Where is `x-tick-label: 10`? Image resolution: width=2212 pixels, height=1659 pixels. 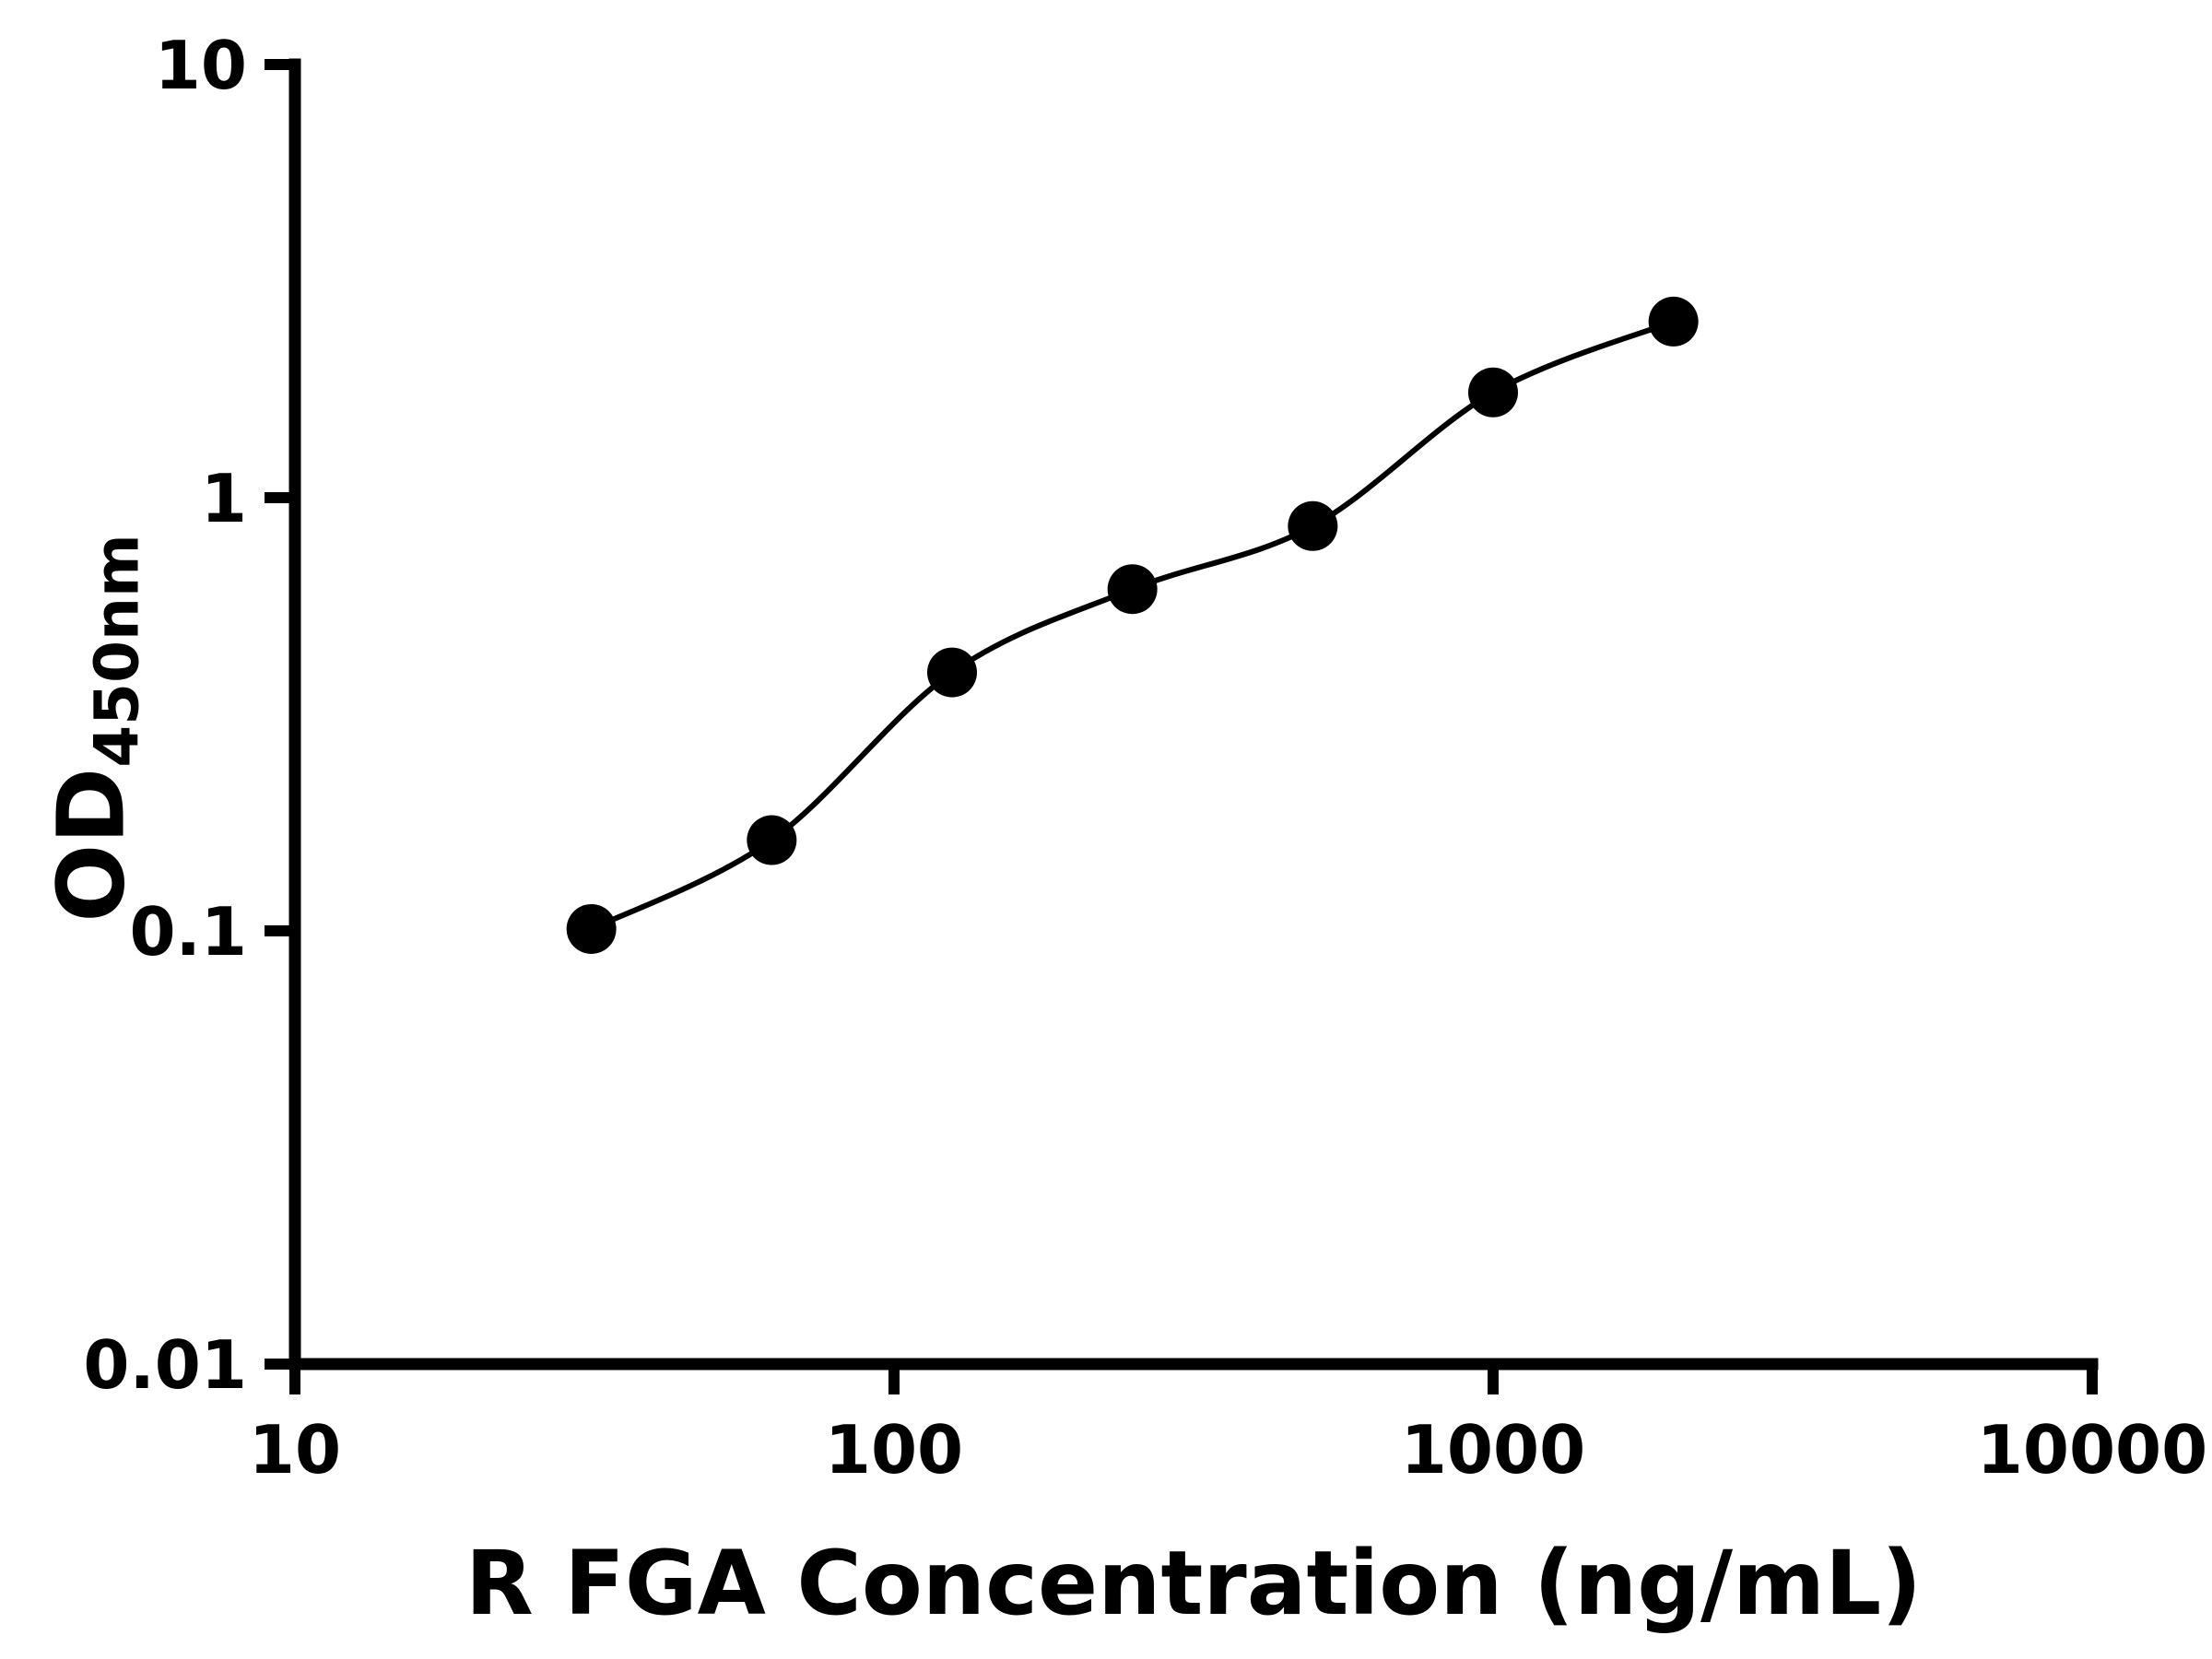
x-tick-label: 10 is located at coordinates (295, 1449).